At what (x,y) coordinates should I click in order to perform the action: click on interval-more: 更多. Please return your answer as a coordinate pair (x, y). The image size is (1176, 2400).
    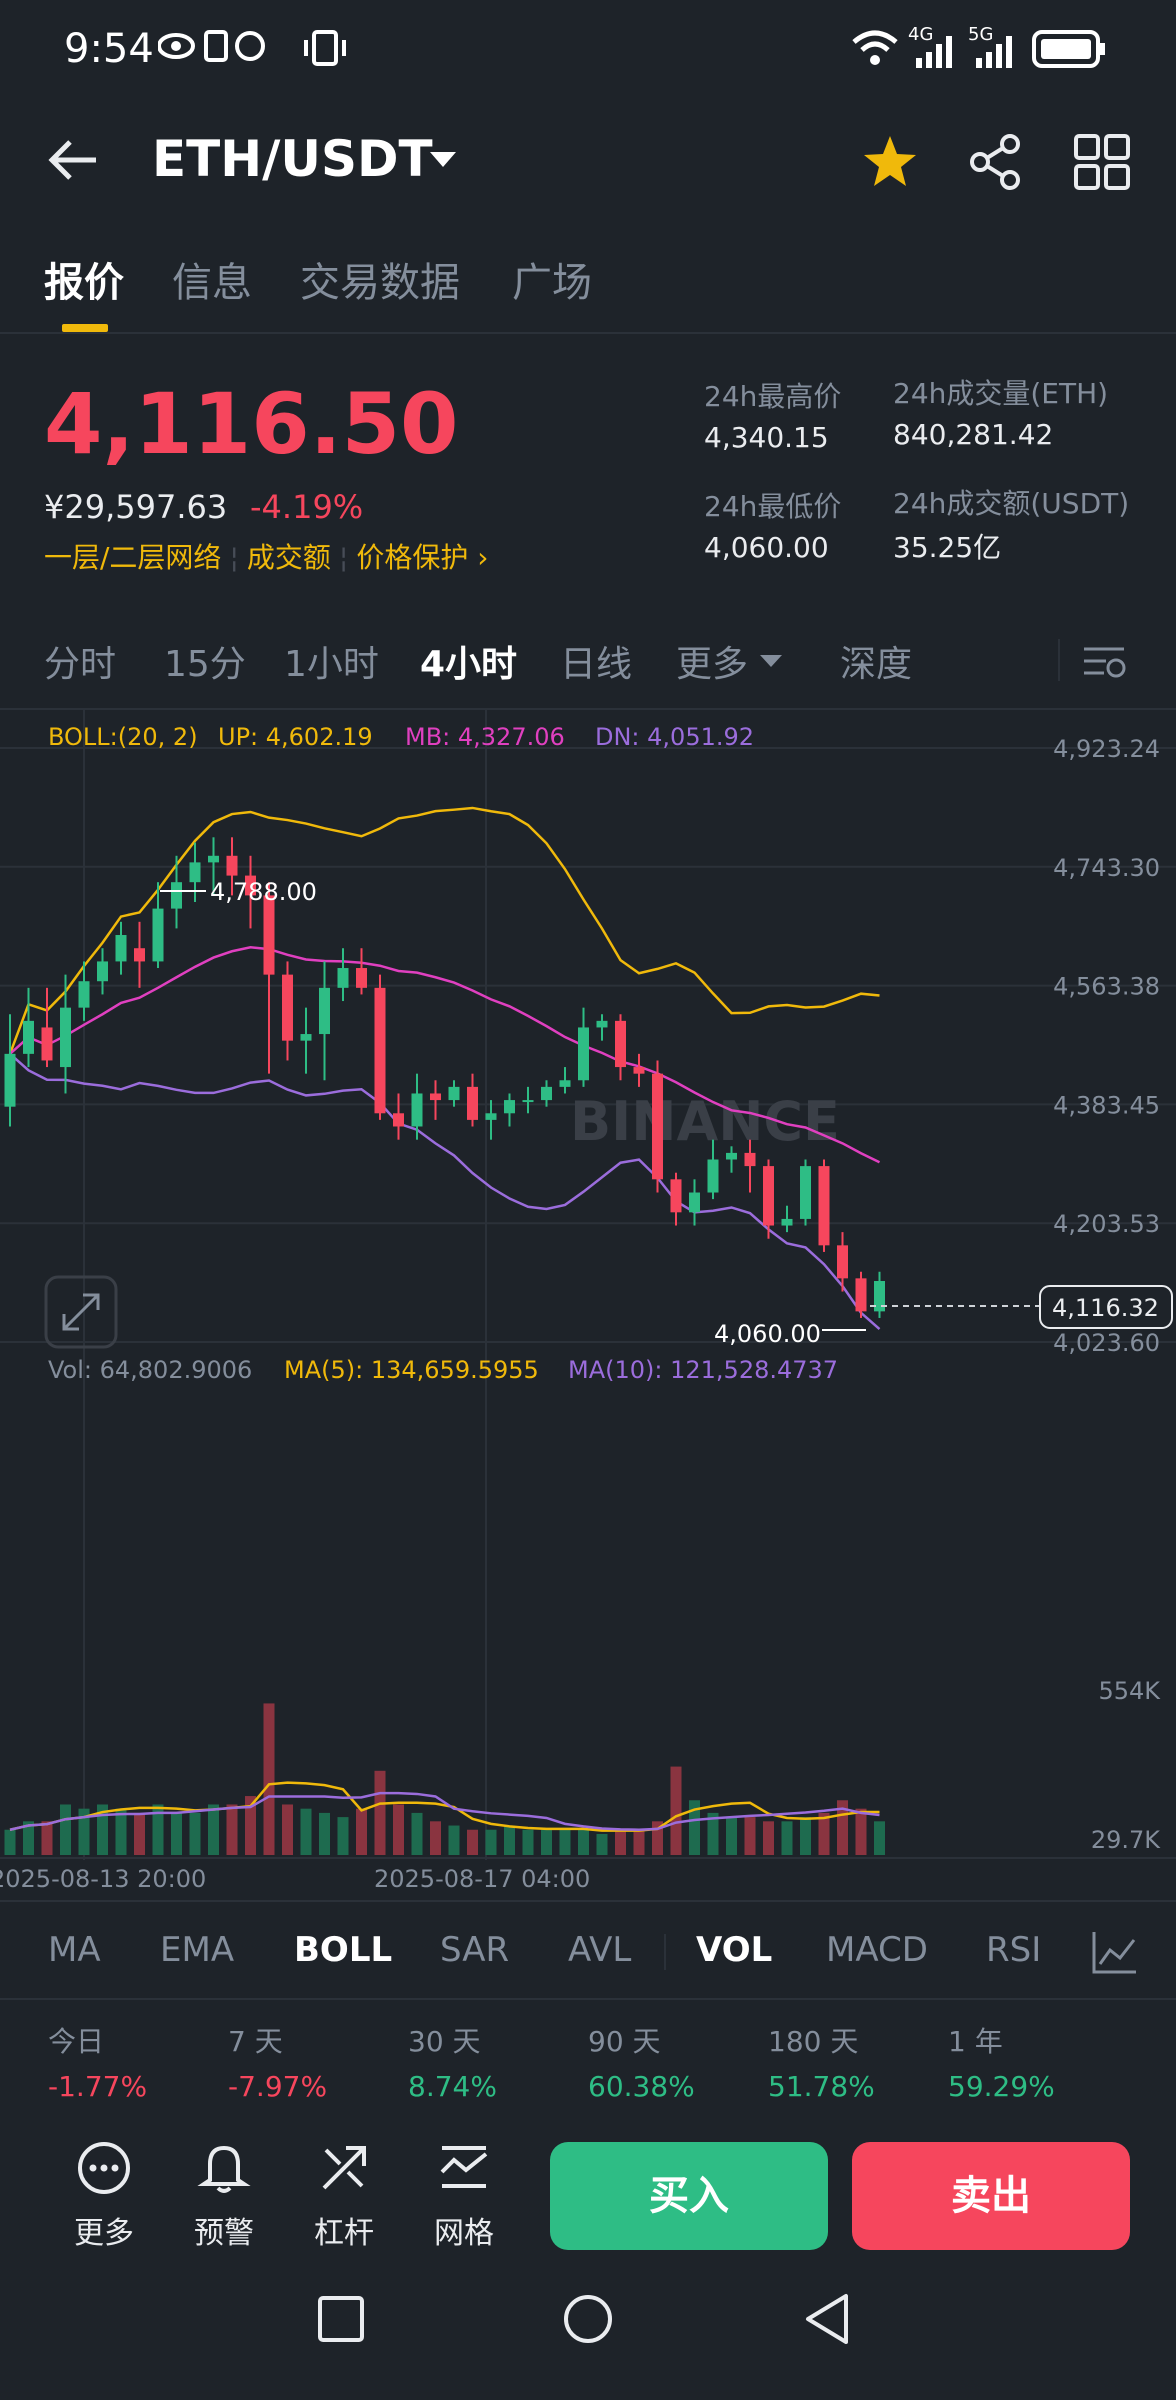
    Looking at the image, I should click on (712, 664).